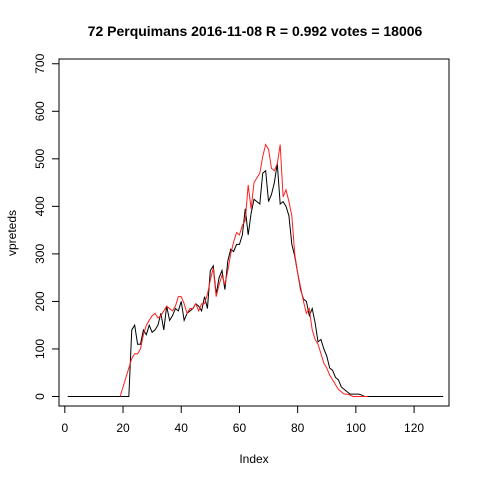 The height and width of the screenshot is (480, 480). What do you see at coordinates (240, 428) in the screenshot?
I see `x-tick-label: 60` at bounding box center [240, 428].